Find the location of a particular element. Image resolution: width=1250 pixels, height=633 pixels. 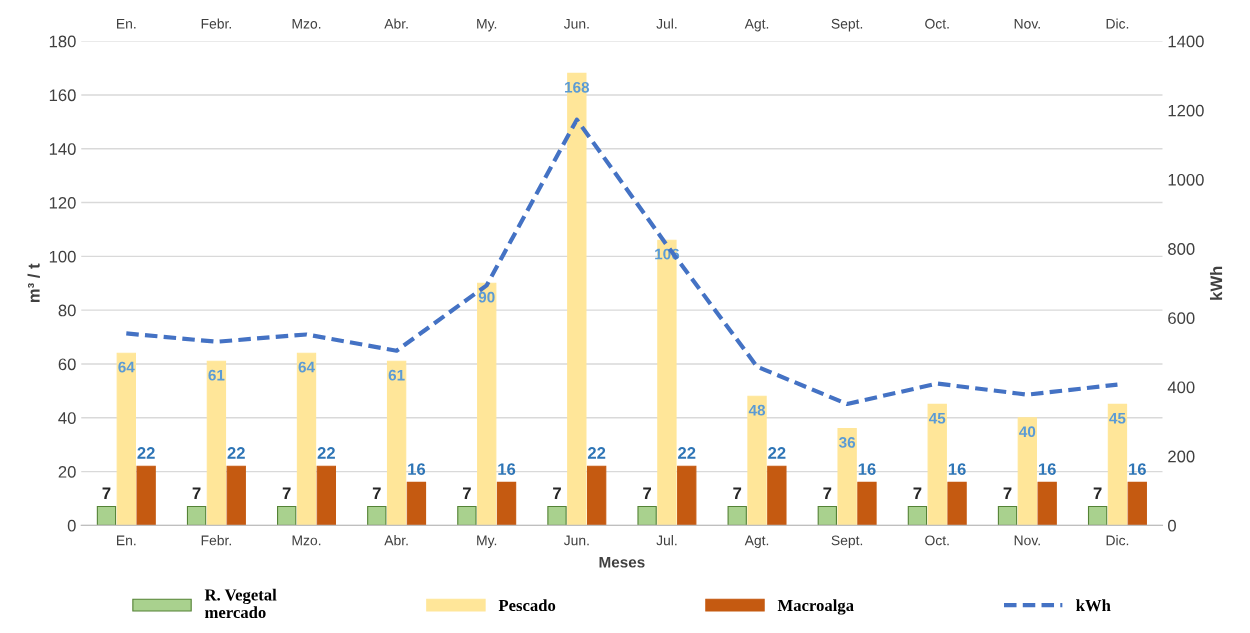

category-label: Dic. is located at coordinates (1117, 23).